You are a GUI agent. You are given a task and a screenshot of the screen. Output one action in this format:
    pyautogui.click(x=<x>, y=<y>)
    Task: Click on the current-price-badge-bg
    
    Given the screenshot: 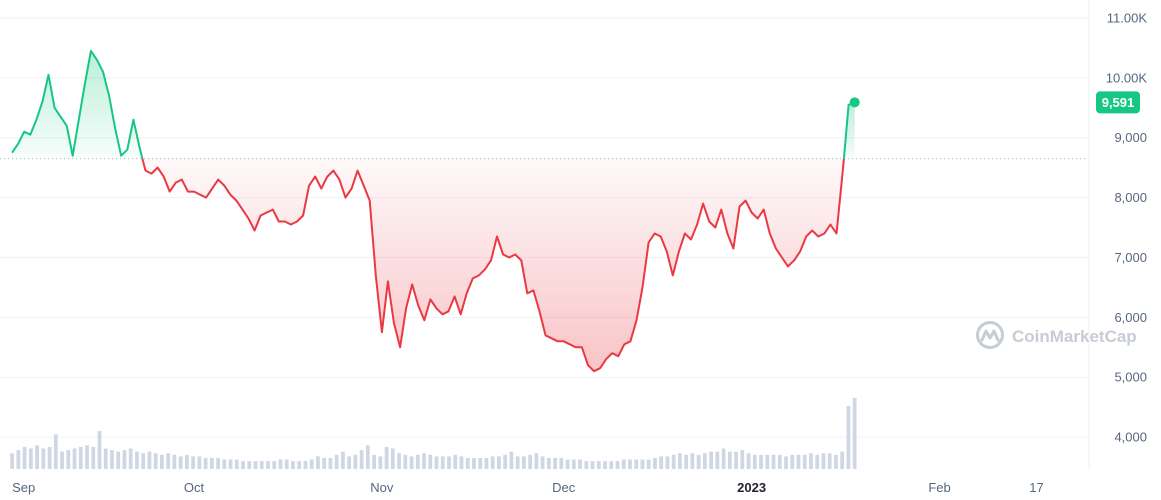 What is the action you would take?
    pyautogui.click(x=1118, y=102)
    